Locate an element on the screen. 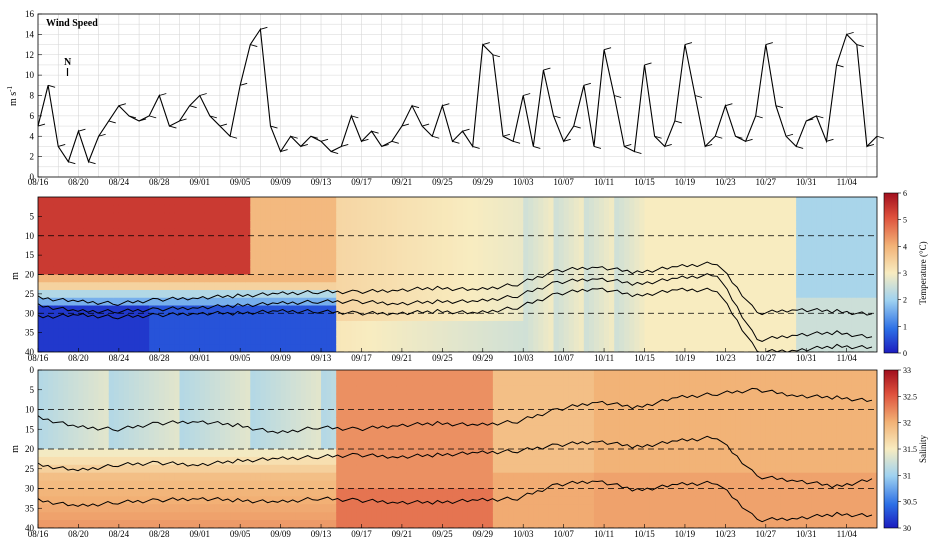 The height and width of the screenshot is (546, 936). y-tick-label: 16 is located at coordinates (30, 14).